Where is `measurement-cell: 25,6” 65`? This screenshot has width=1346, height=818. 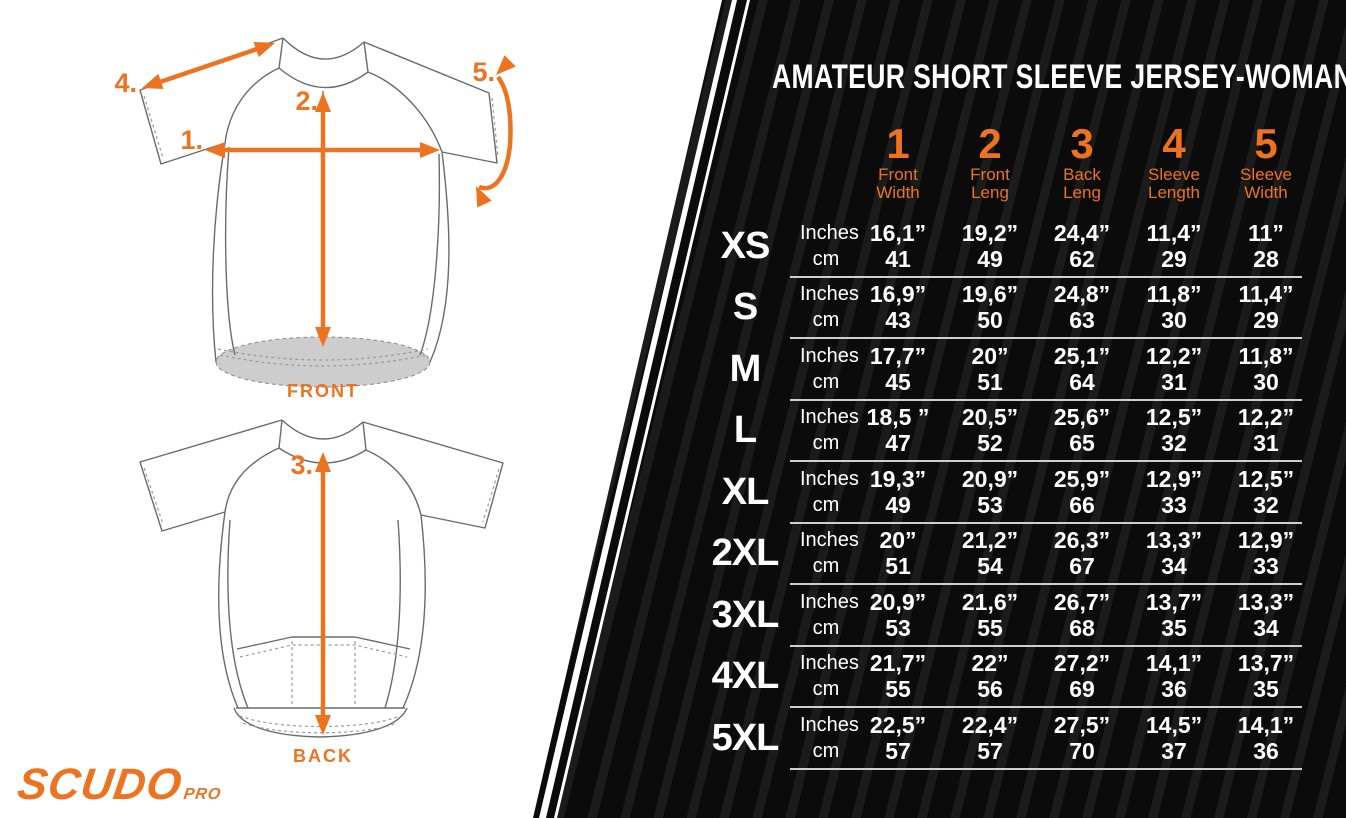
measurement-cell: 25,6” 65 is located at coordinates (1082, 431).